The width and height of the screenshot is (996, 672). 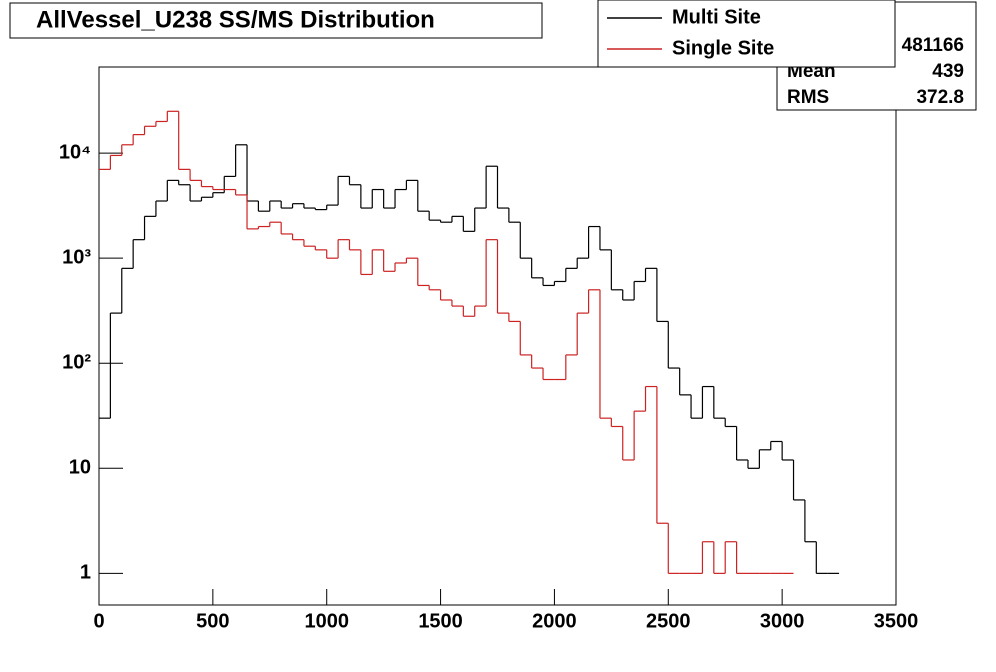 What do you see at coordinates (668, 621) in the screenshot?
I see `x-tick-label: 2500` at bounding box center [668, 621].